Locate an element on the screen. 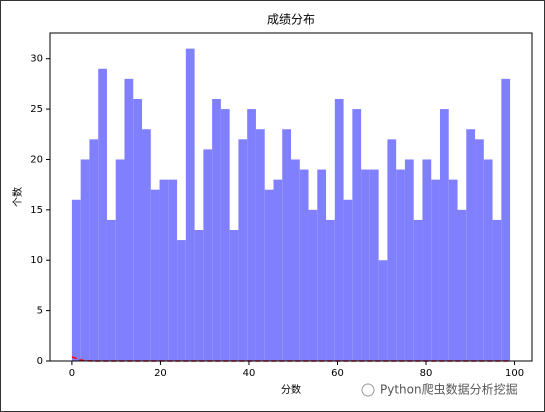 This screenshot has width=545, height=412. x-tick-label: 0 is located at coordinates (72, 373).